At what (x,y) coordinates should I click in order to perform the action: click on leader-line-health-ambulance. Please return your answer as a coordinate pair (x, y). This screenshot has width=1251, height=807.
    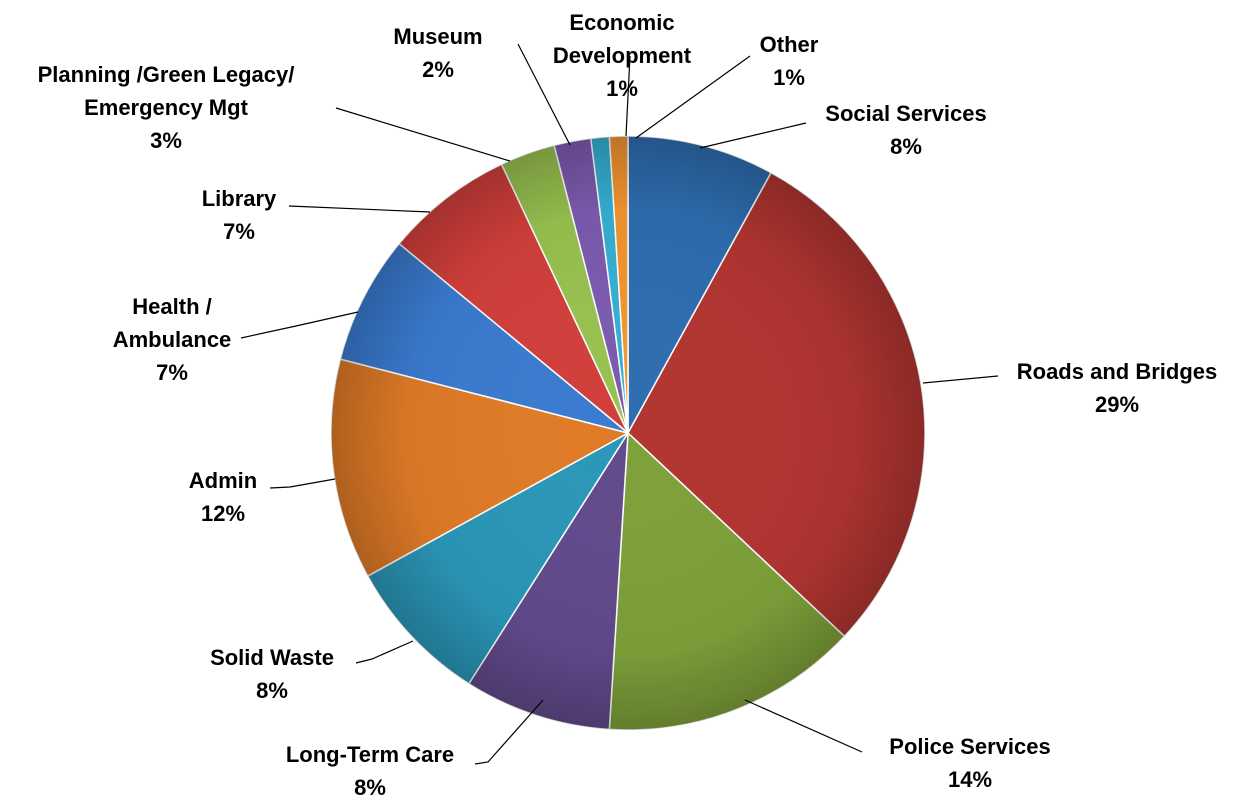
    Looking at the image, I should click on (299, 325).